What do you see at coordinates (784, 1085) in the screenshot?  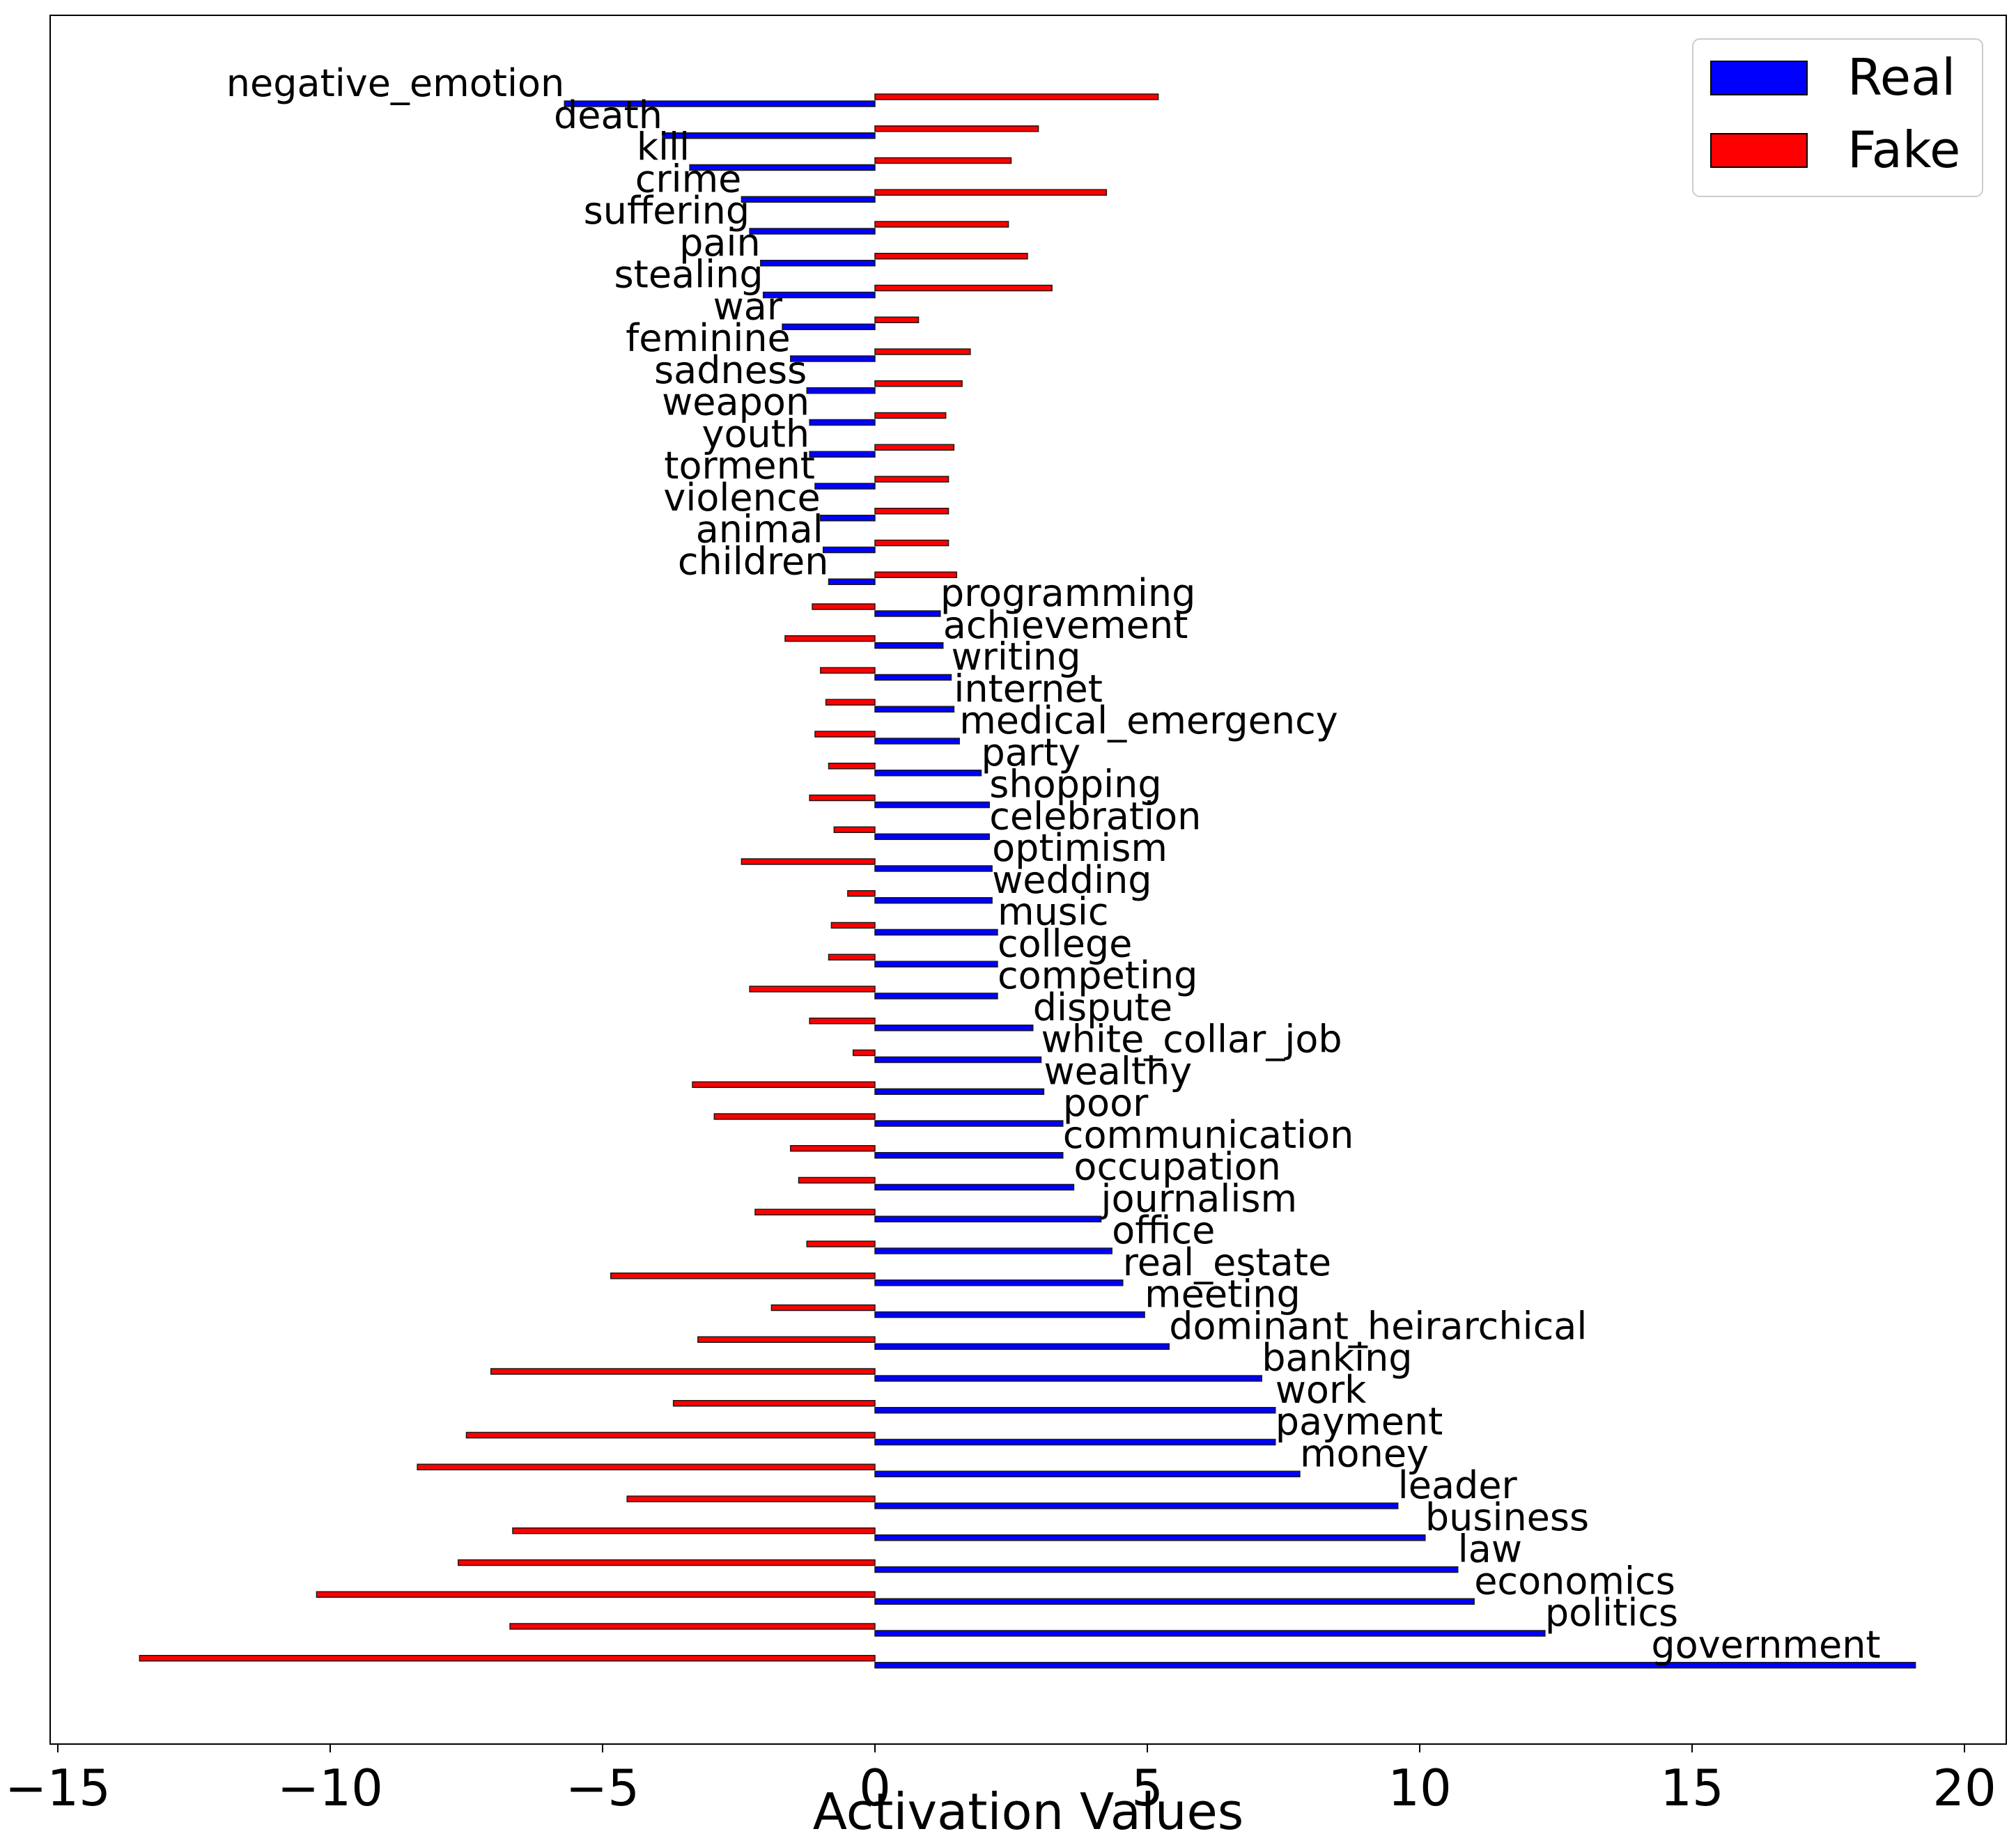 I see `bar-fake-wealthy` at bounding box center [784, 1085].